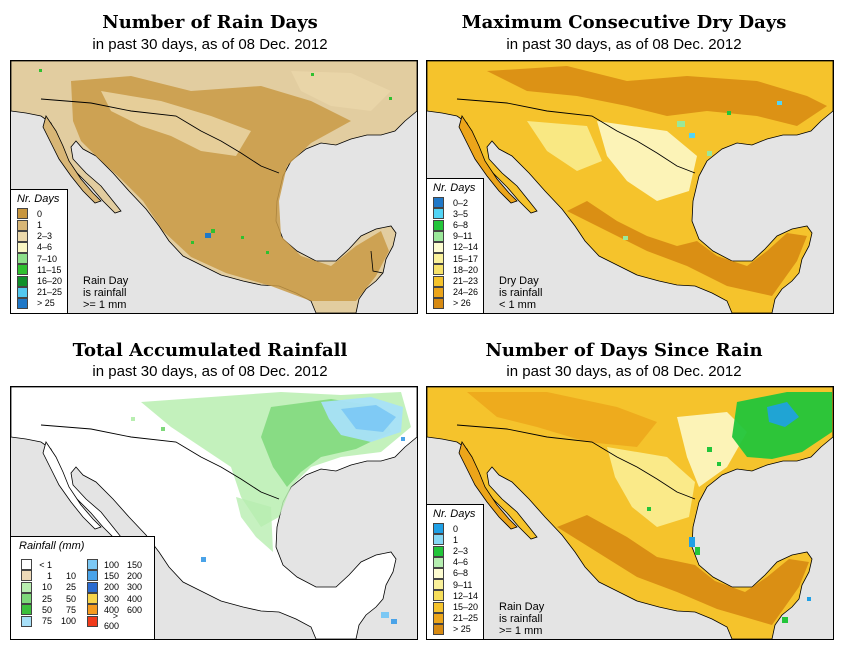 Image resolution: width=846 pixels, height=658 pixels. Describe the element at coordinates (70, 609) in the screenshot. I see `legend-range-high: 75` at that location.